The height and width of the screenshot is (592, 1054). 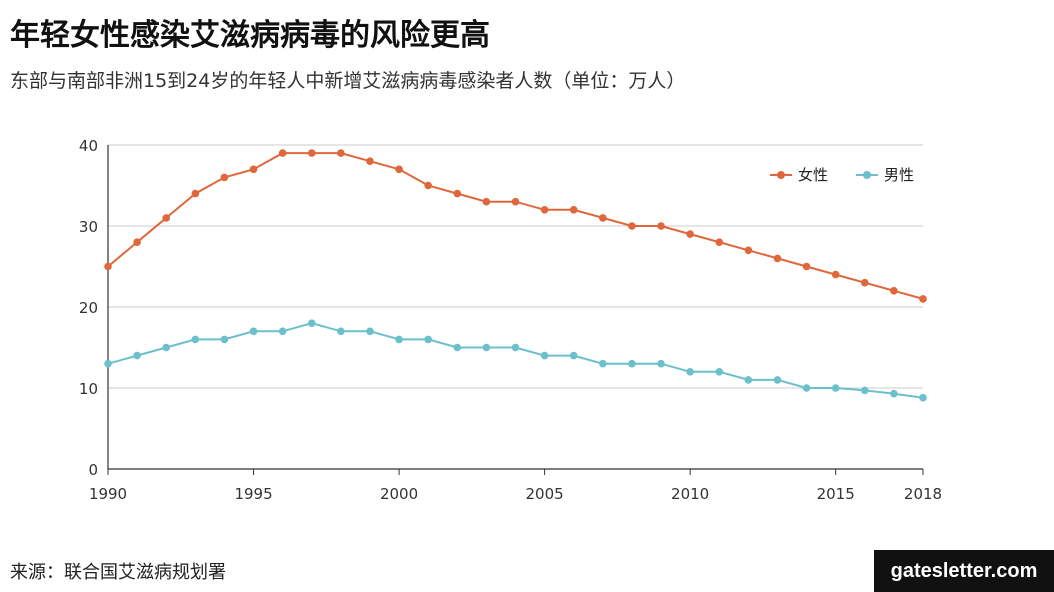 What do you see at coordinates (842, 174) in the screenshot?
I see `legend: 女性 男性` at bounding box center [842, 174].